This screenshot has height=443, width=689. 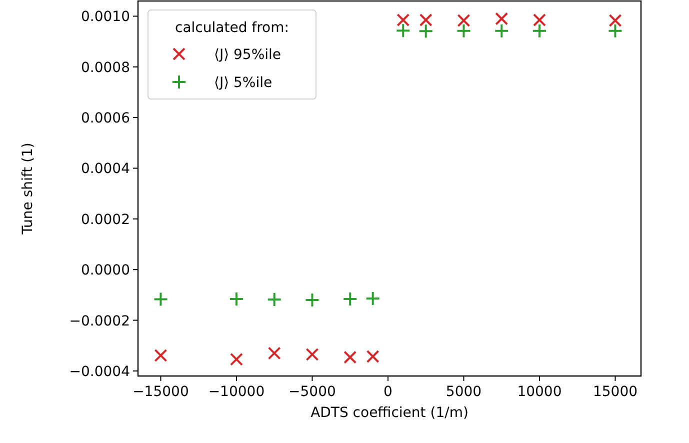 What do you see at coordinates (99, 372) in the screenshot?
I see `y-tick-label: −0.0004` at bounding box center [99, 372].